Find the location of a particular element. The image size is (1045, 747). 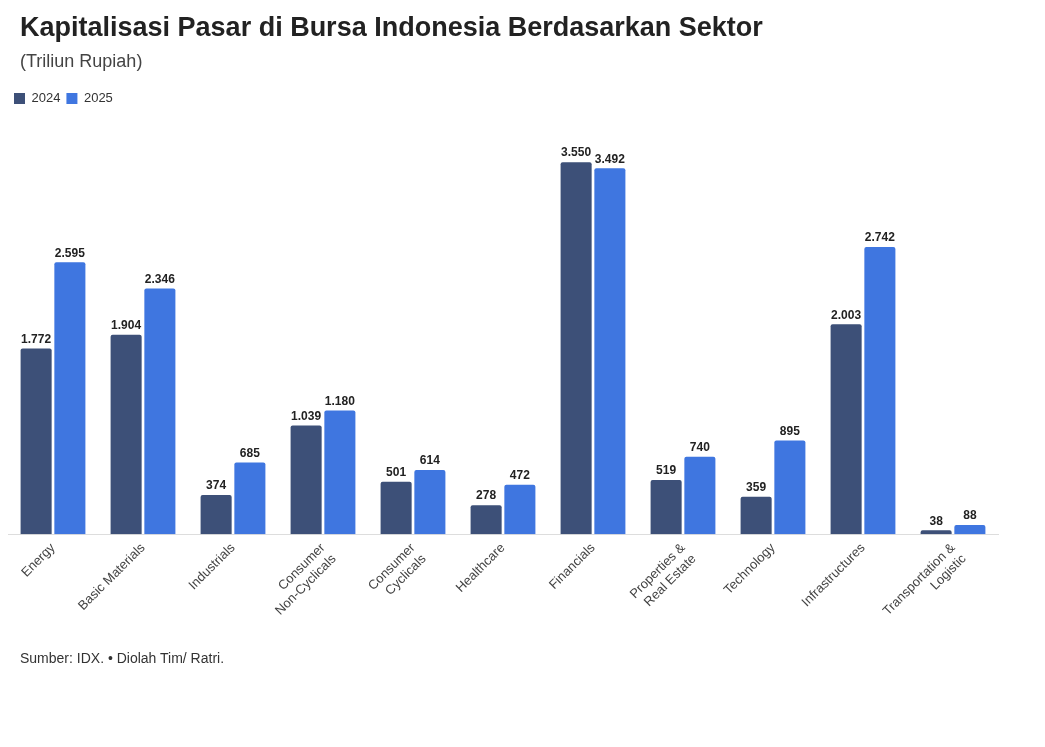

data-label: 2.346 is located at coordinates (160, 278).